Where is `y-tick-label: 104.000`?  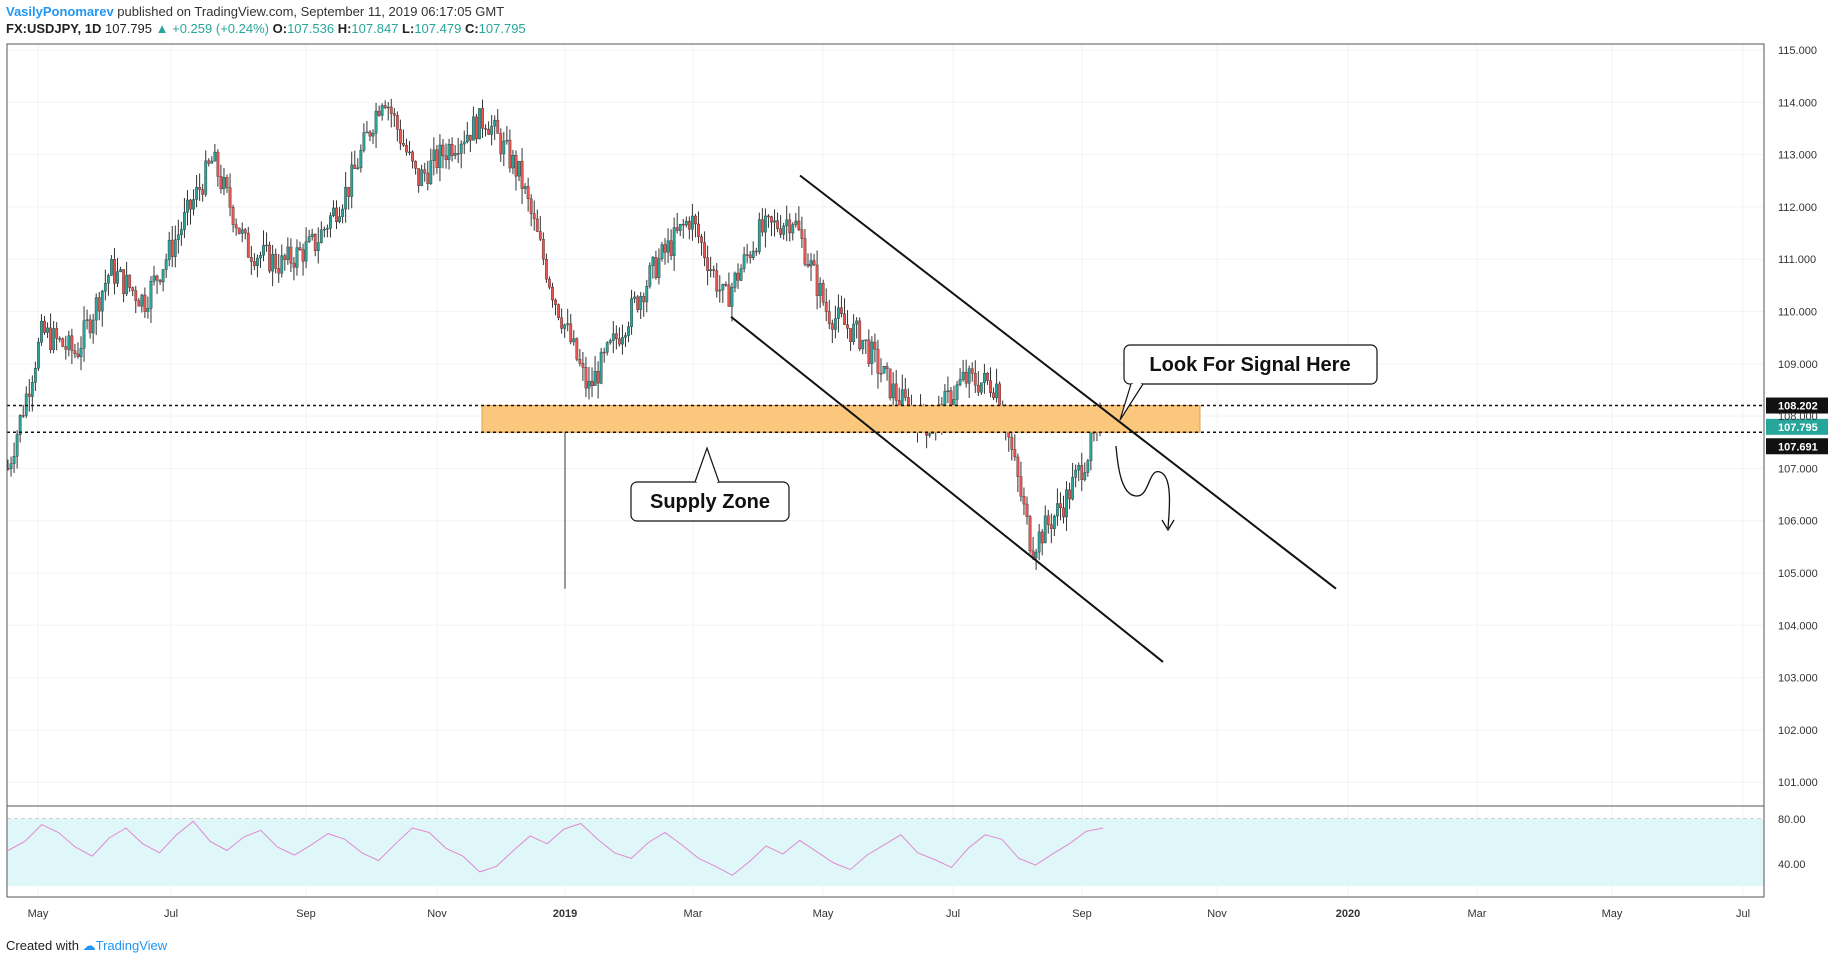 y-tick-label: 104.000 is located at coordinates (1798, 626).